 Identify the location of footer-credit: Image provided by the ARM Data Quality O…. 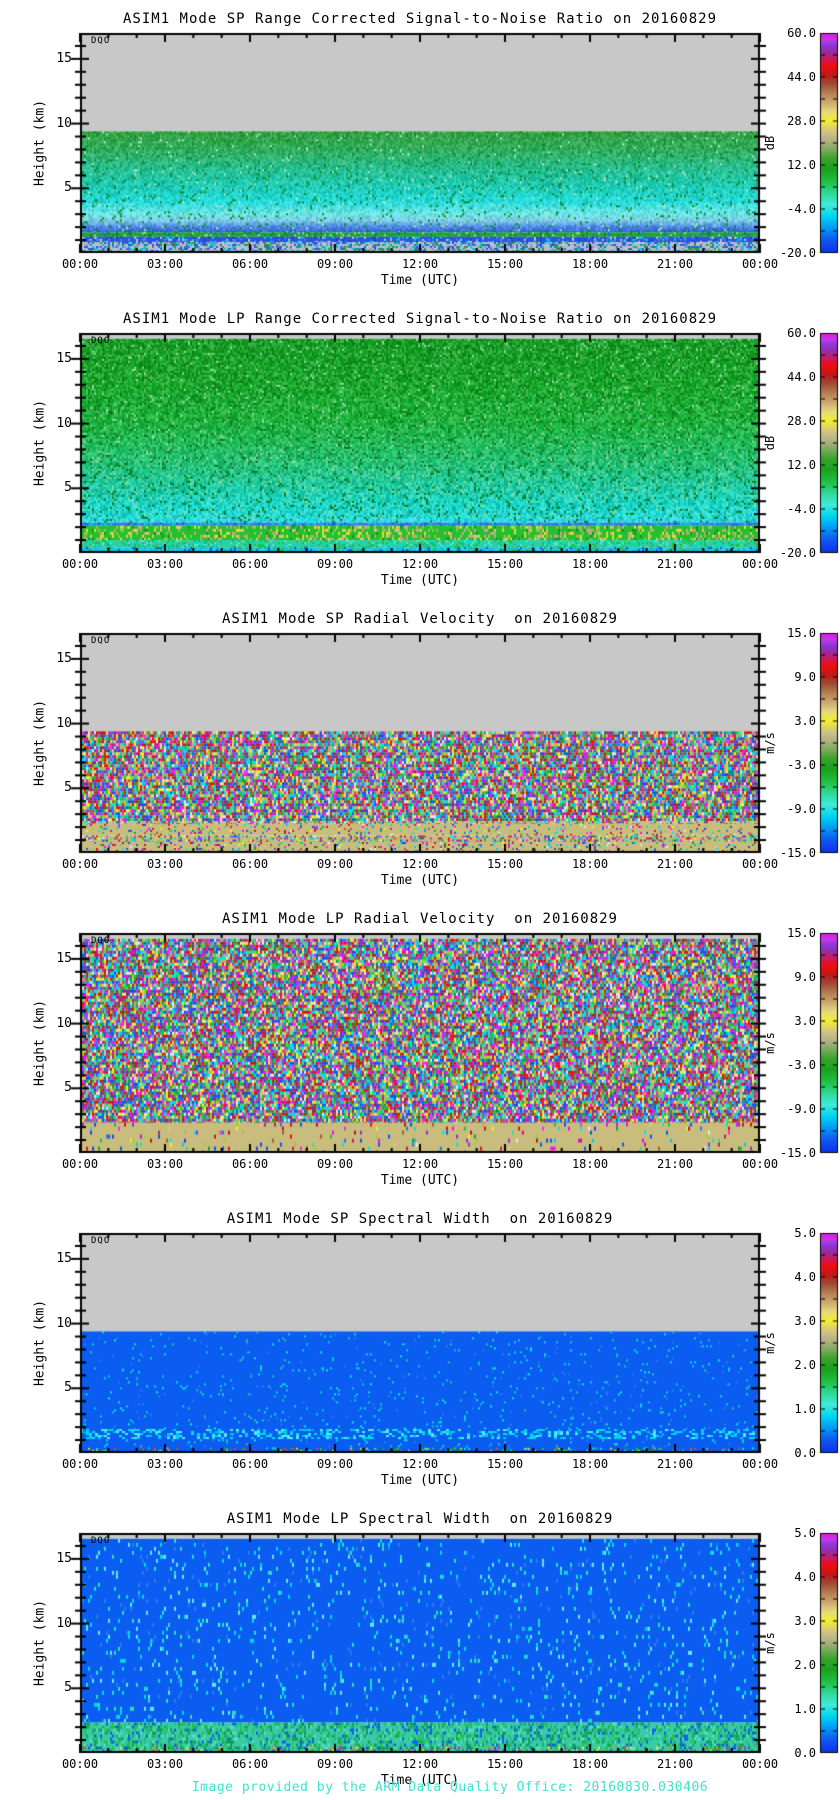
(450, 1787).